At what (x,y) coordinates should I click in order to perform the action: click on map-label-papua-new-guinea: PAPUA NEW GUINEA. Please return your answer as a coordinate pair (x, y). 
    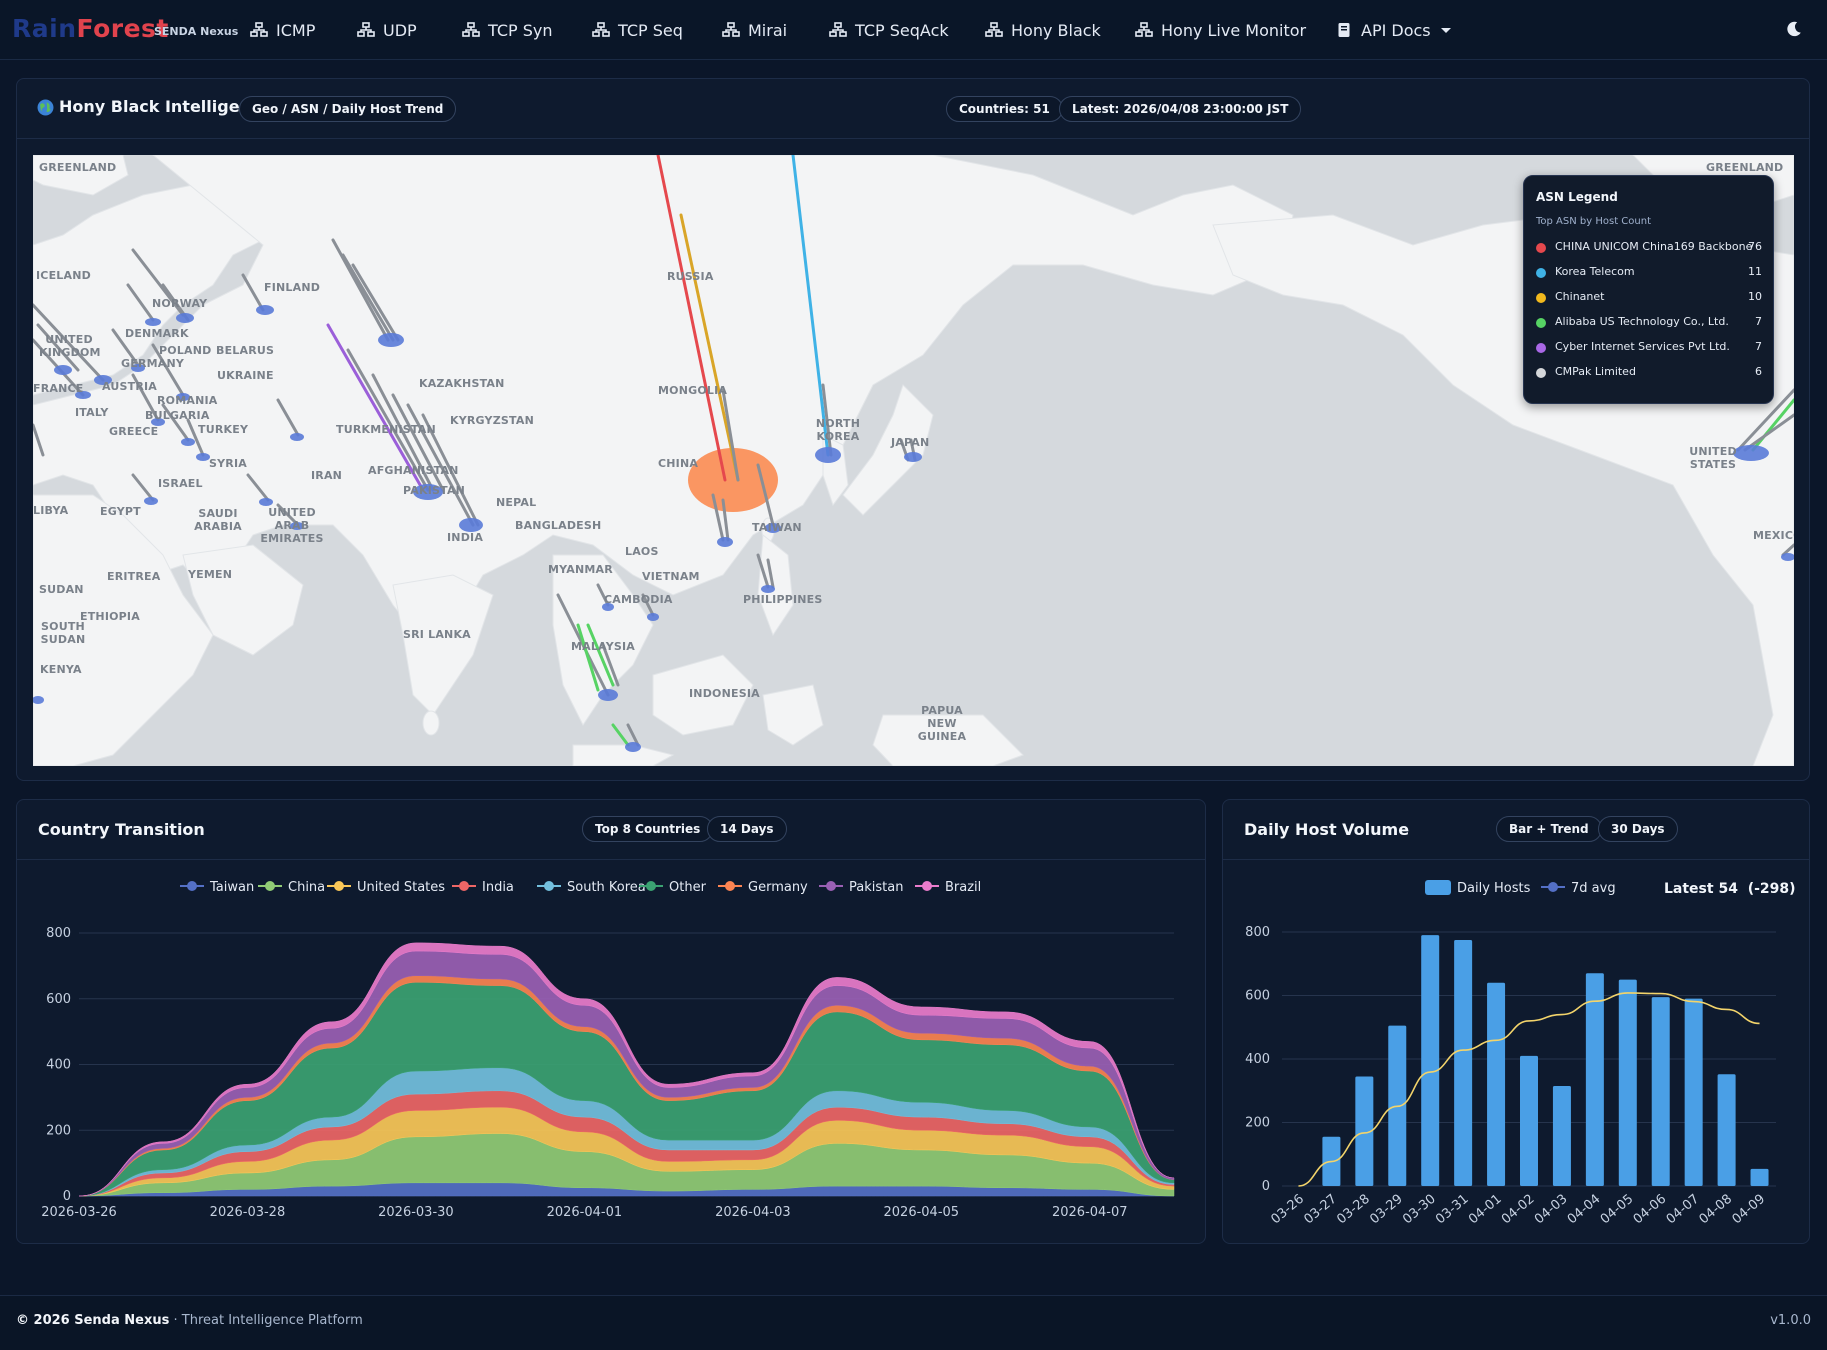
    Looking at the image, I should click on (942, 723).